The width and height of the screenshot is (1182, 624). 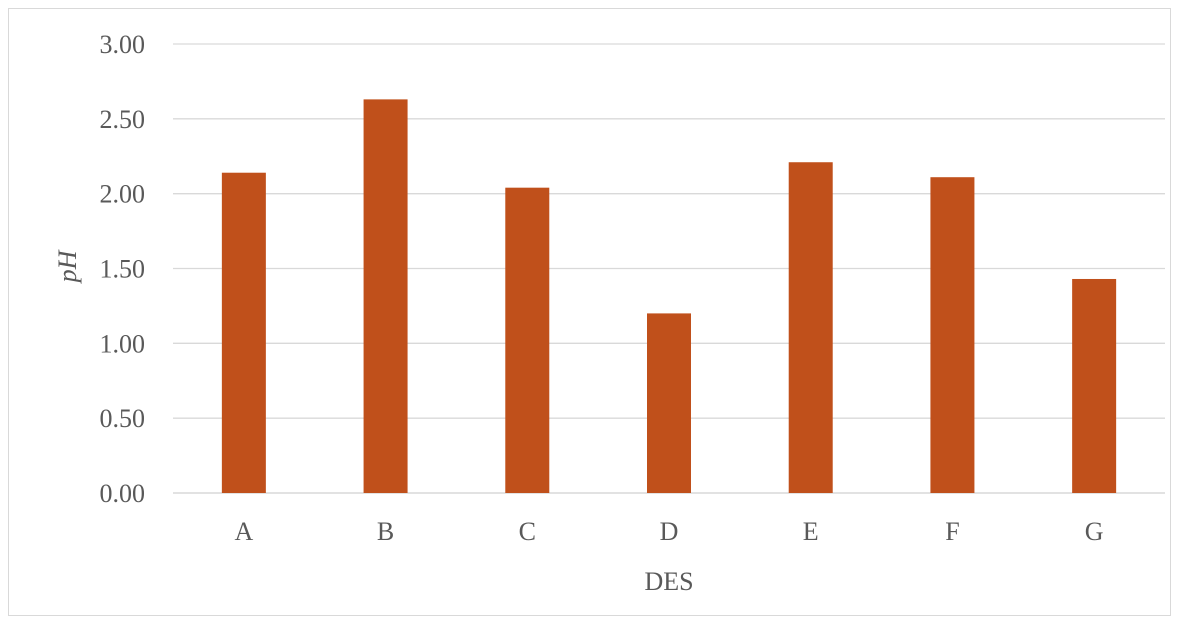 I want to click on x-tick-label: D, so click(x=669, y=531).